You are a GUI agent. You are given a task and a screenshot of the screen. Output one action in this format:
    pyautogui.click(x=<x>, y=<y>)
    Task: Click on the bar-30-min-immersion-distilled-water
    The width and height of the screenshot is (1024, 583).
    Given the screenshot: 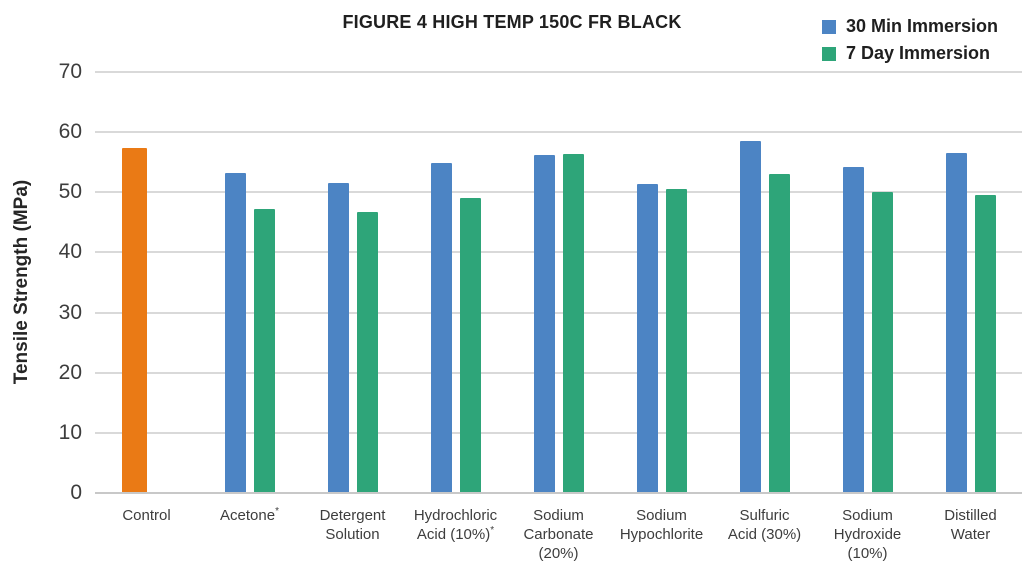 What is the action you would take?
    pyautogui.click(x=956, y=322)
    